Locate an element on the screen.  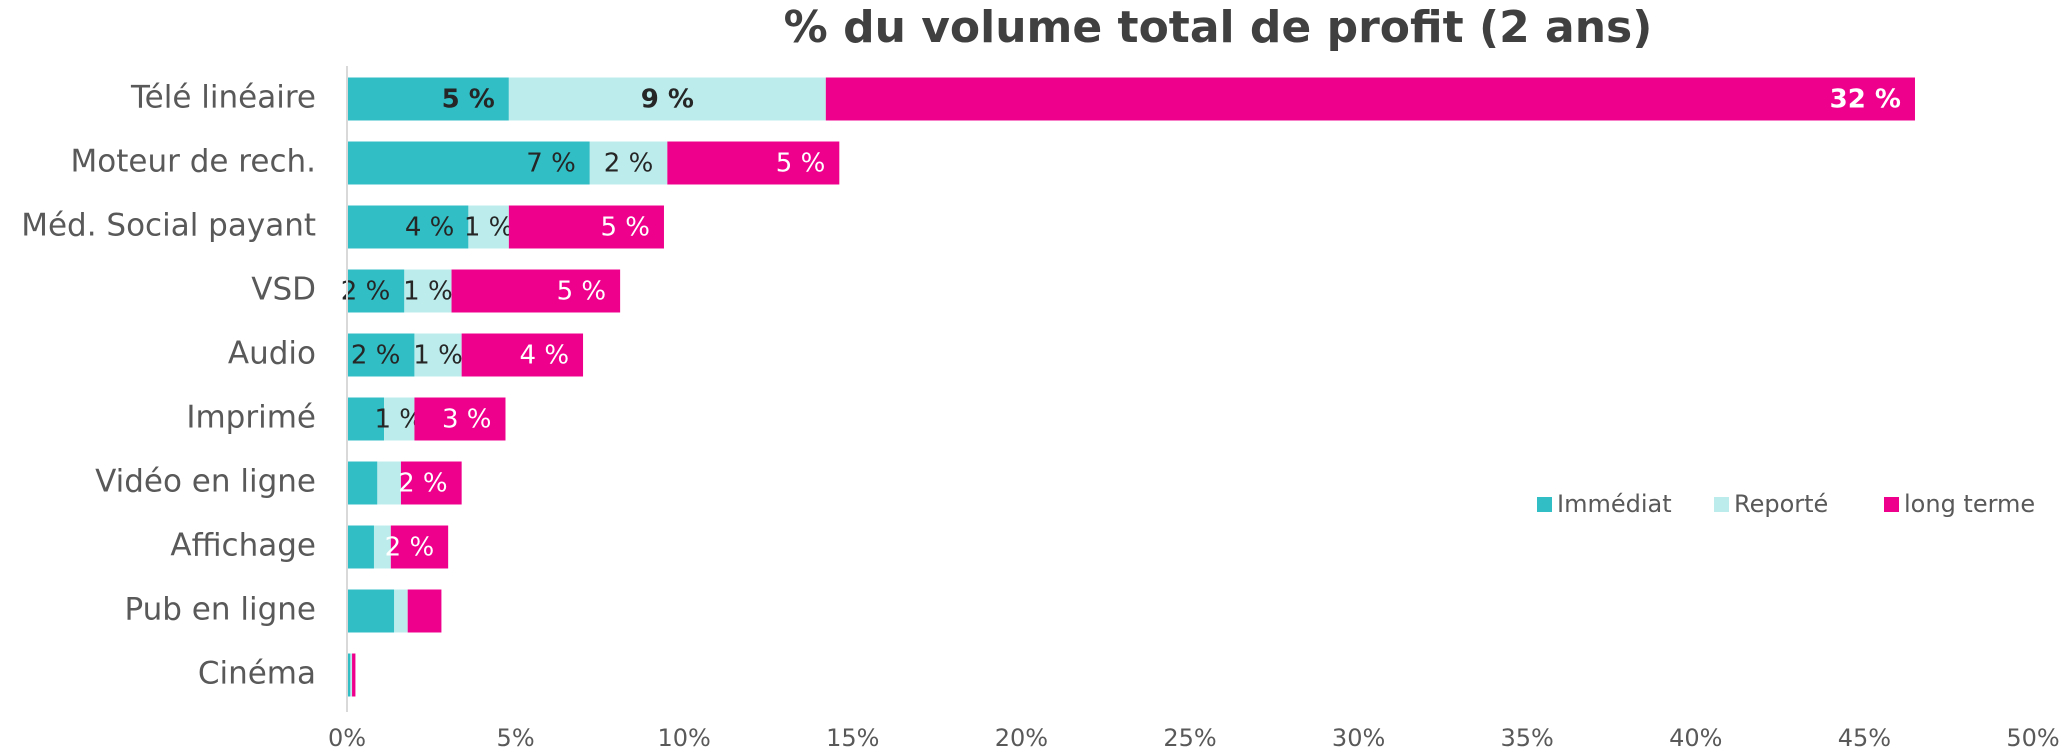
y-tick-label: VSD is located at coordinates (283, 290).